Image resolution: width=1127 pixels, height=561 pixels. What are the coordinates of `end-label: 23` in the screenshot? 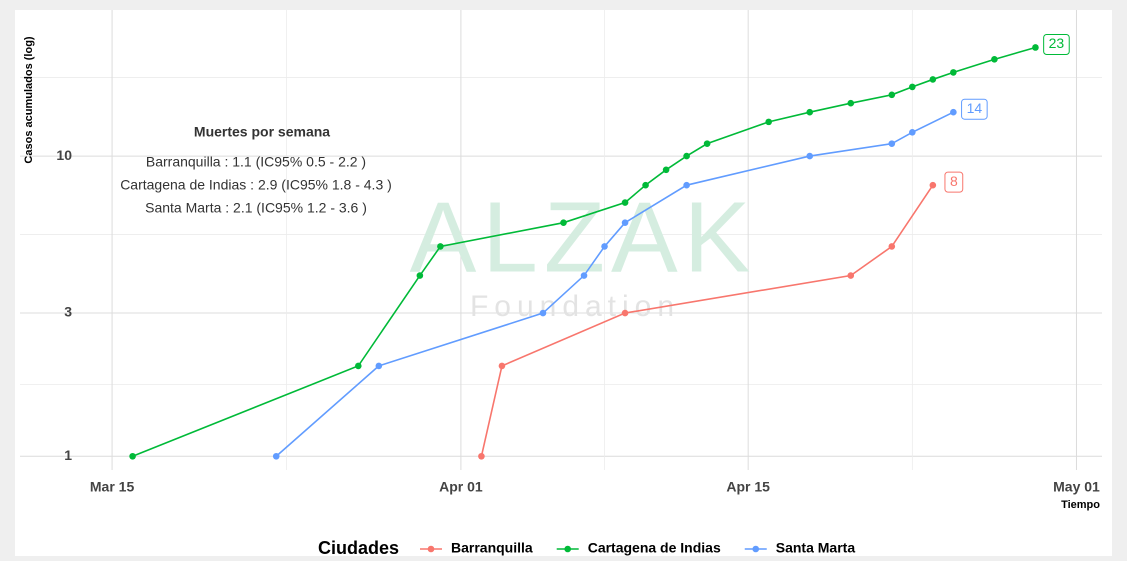 It's located at (1056, 44).